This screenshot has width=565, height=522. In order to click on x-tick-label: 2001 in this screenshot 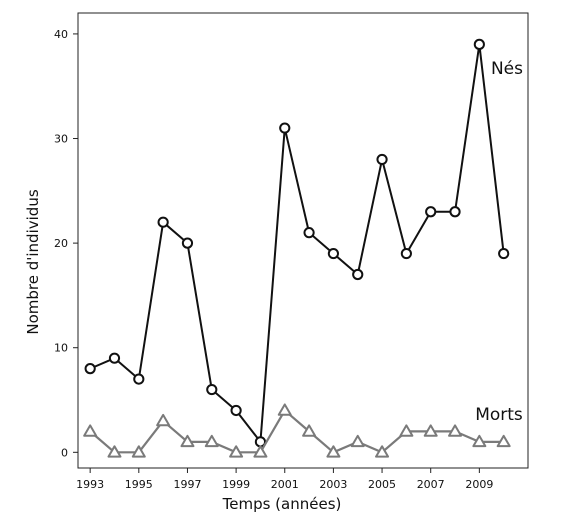, I will do `click(285, 484)`.